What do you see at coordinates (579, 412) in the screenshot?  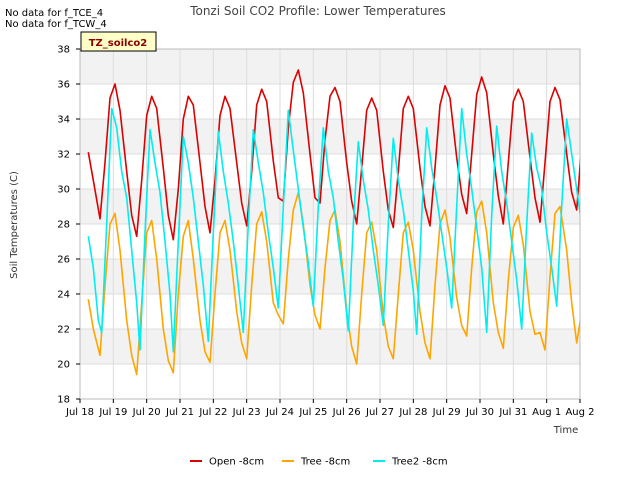 I see `x-tick-label: Aug 2` at bounding box center [579, 412].